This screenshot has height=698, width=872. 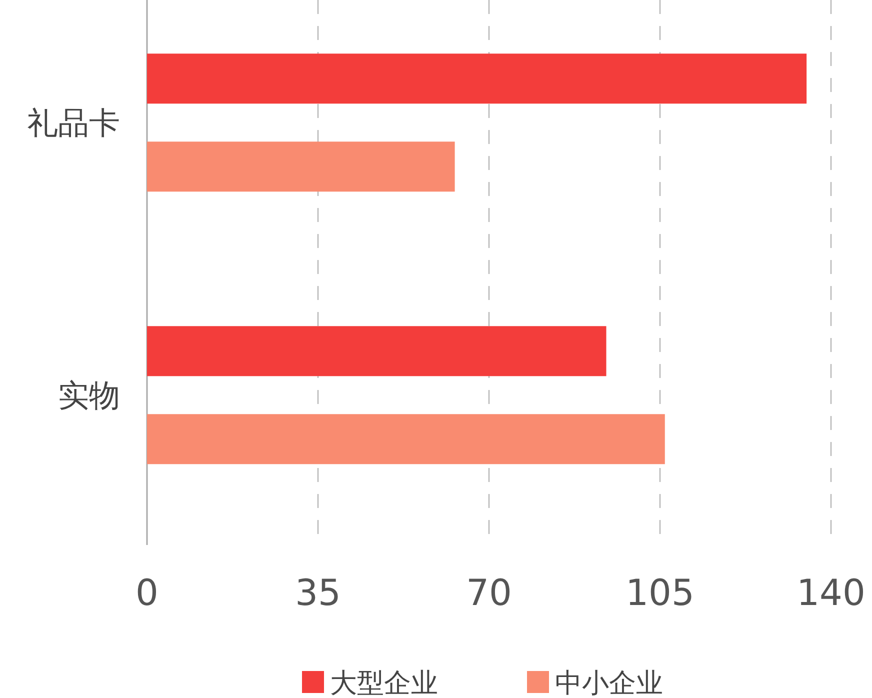 What do you see at coordinates (609, 683) in the screenshot?
I see `legend-label: 中小企业` at bounding box center [609, 683].